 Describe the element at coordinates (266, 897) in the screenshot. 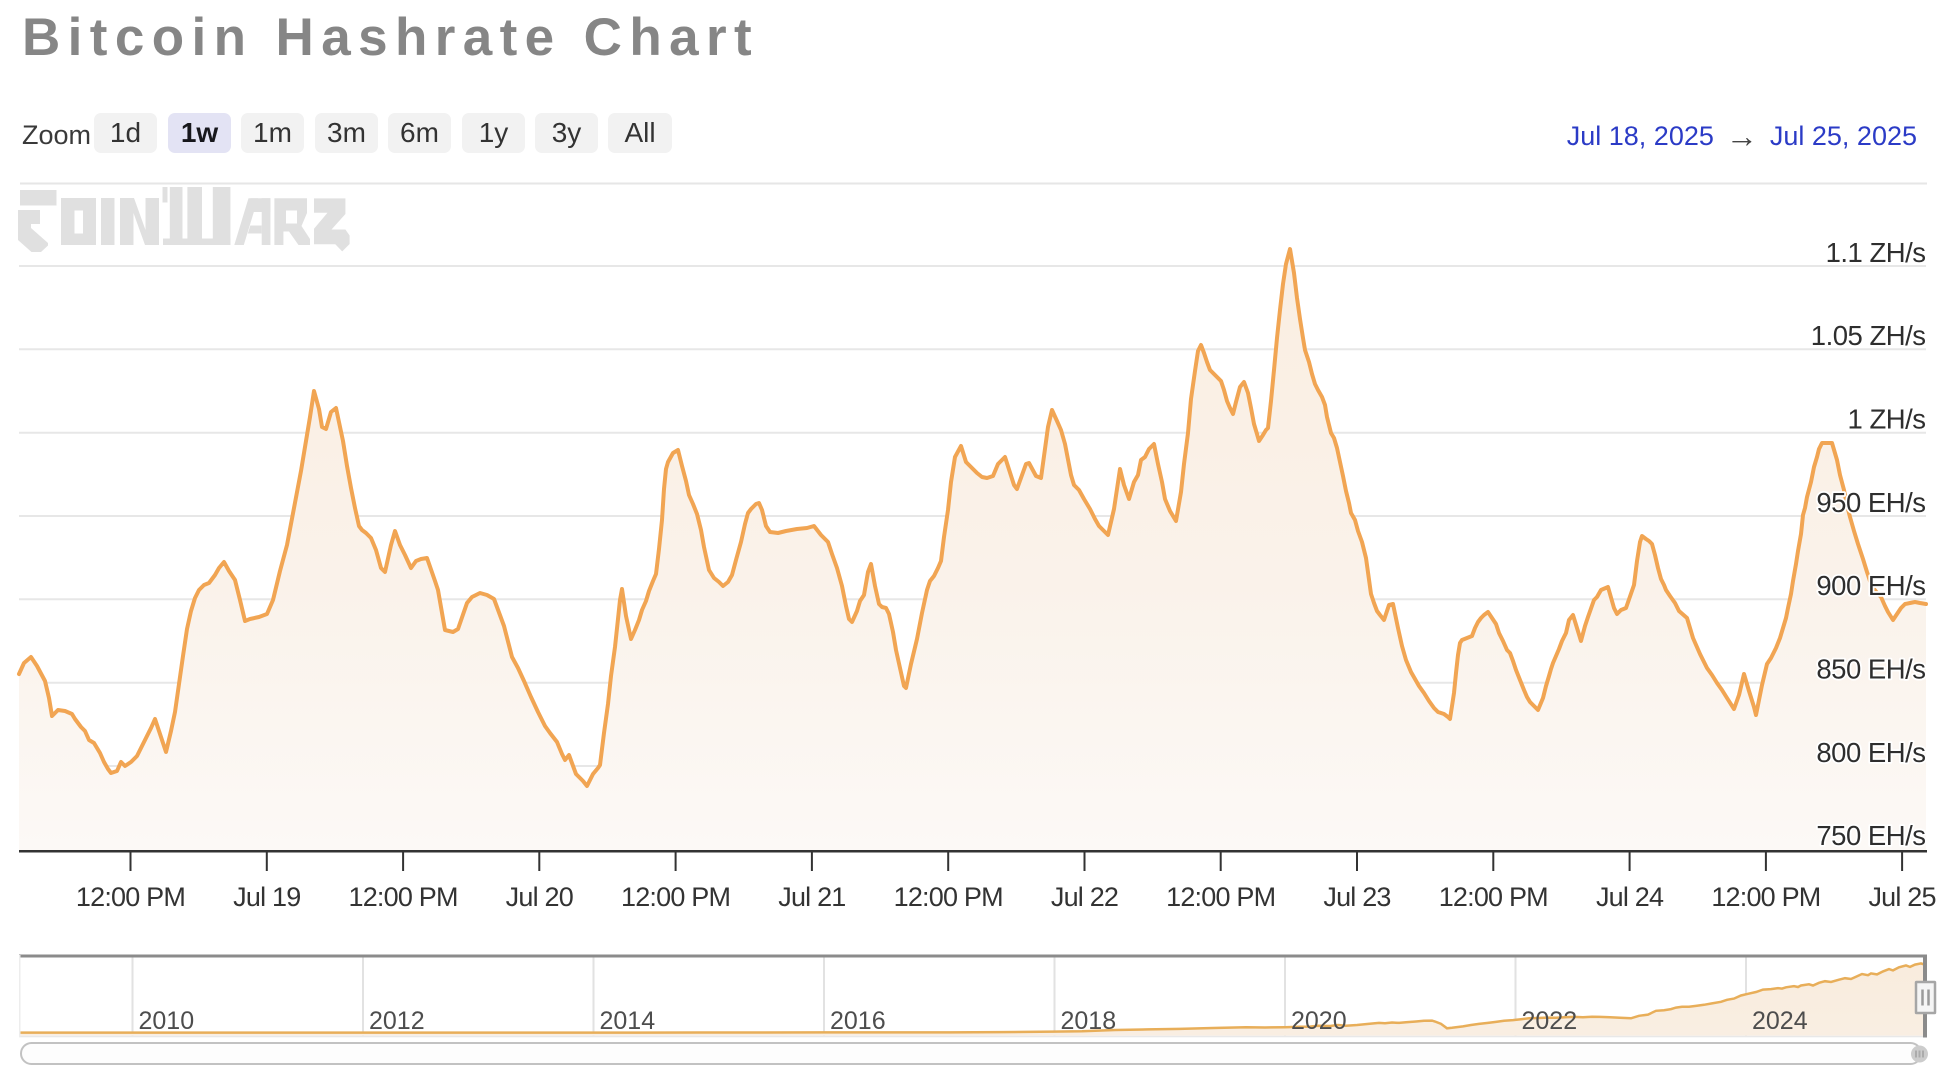

I see `svg-text: Jul 19` at that location.